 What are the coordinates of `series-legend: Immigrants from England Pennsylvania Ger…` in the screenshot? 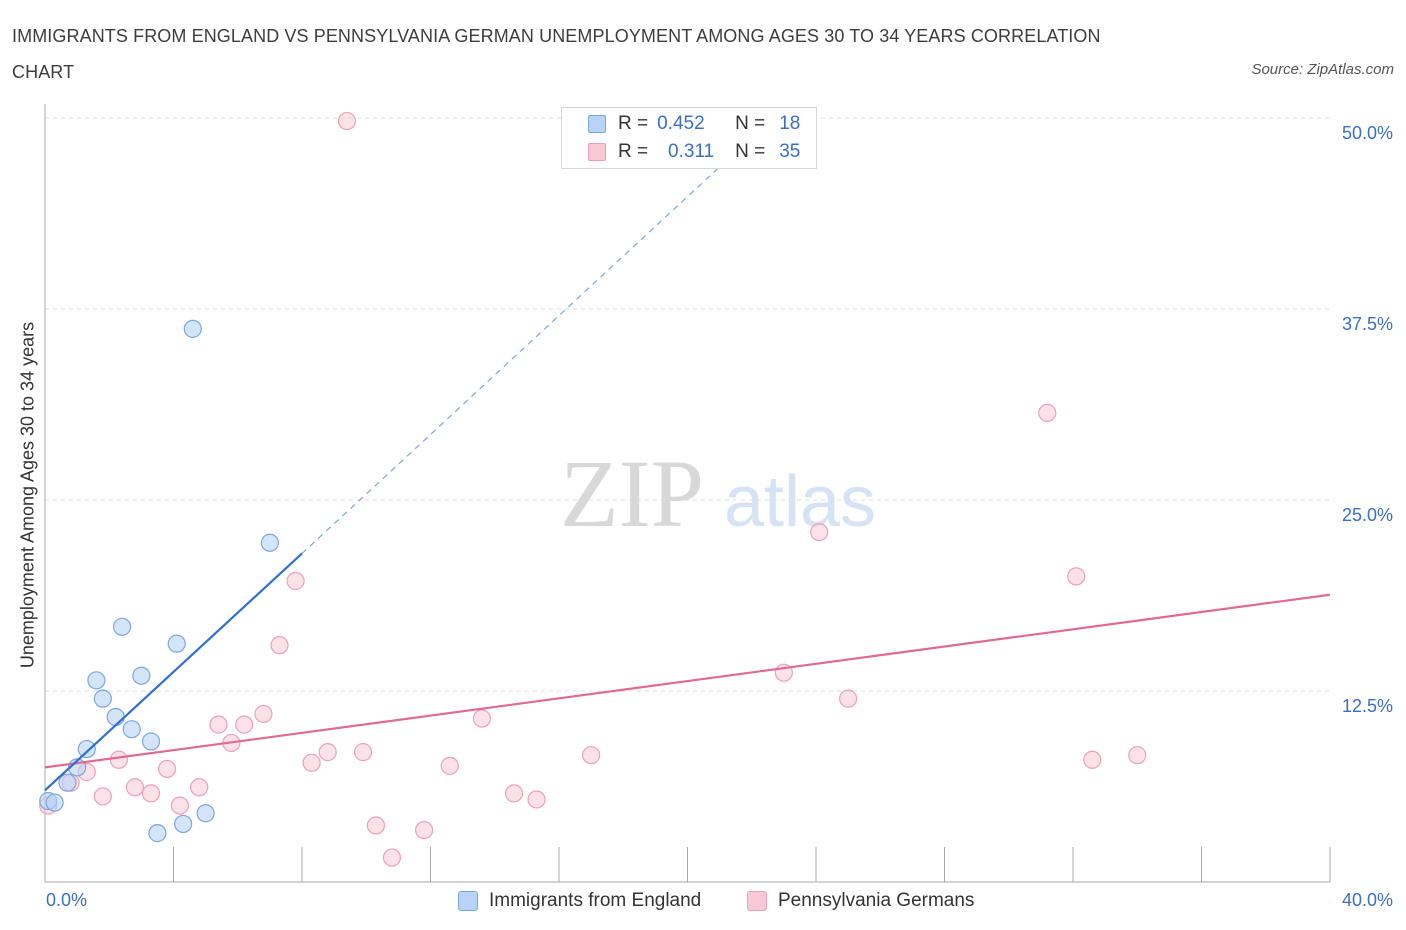 It's located at (703, 903).